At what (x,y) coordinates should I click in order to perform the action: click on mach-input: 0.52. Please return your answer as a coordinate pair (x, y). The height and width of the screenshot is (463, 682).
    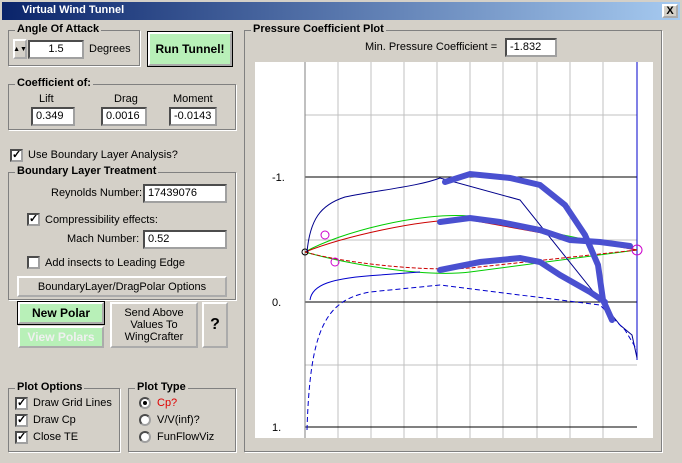
    Looking at the image, I should click on (185, 239).